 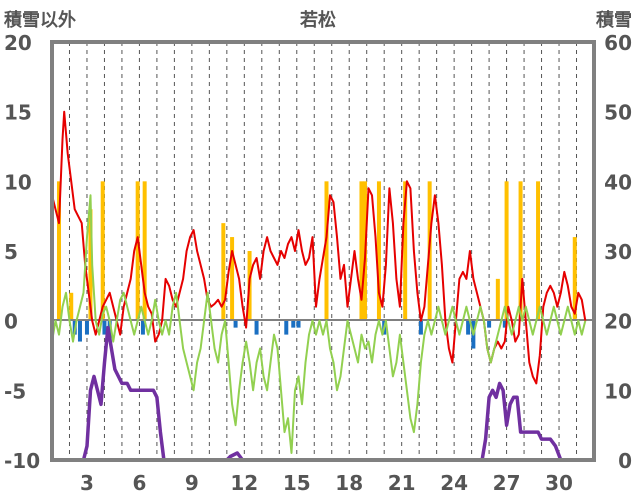 What do you see at coordinates (625, 461) in the screenshot?
I see `right-y-tick-label: 0` at bounding box center [625, 461].